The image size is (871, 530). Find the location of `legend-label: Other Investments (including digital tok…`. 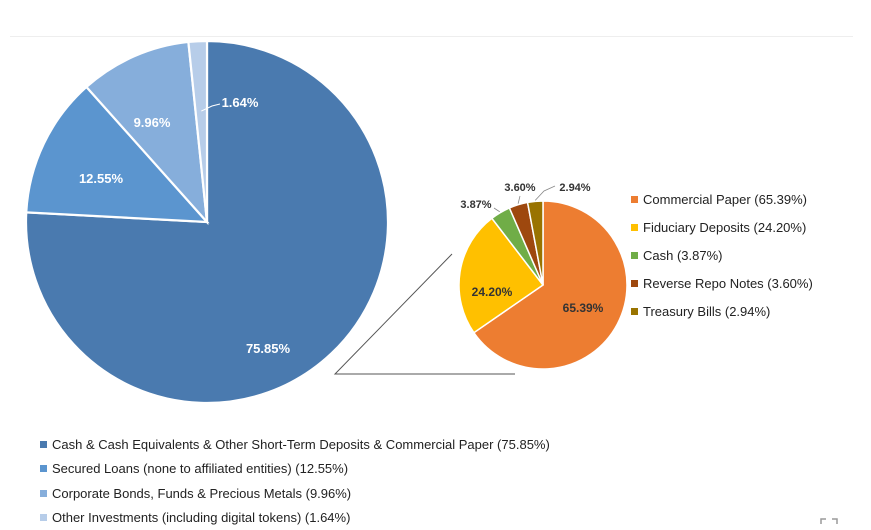

legend-label: Other Investments (including digital tok… is located at coordinates (201, 517).